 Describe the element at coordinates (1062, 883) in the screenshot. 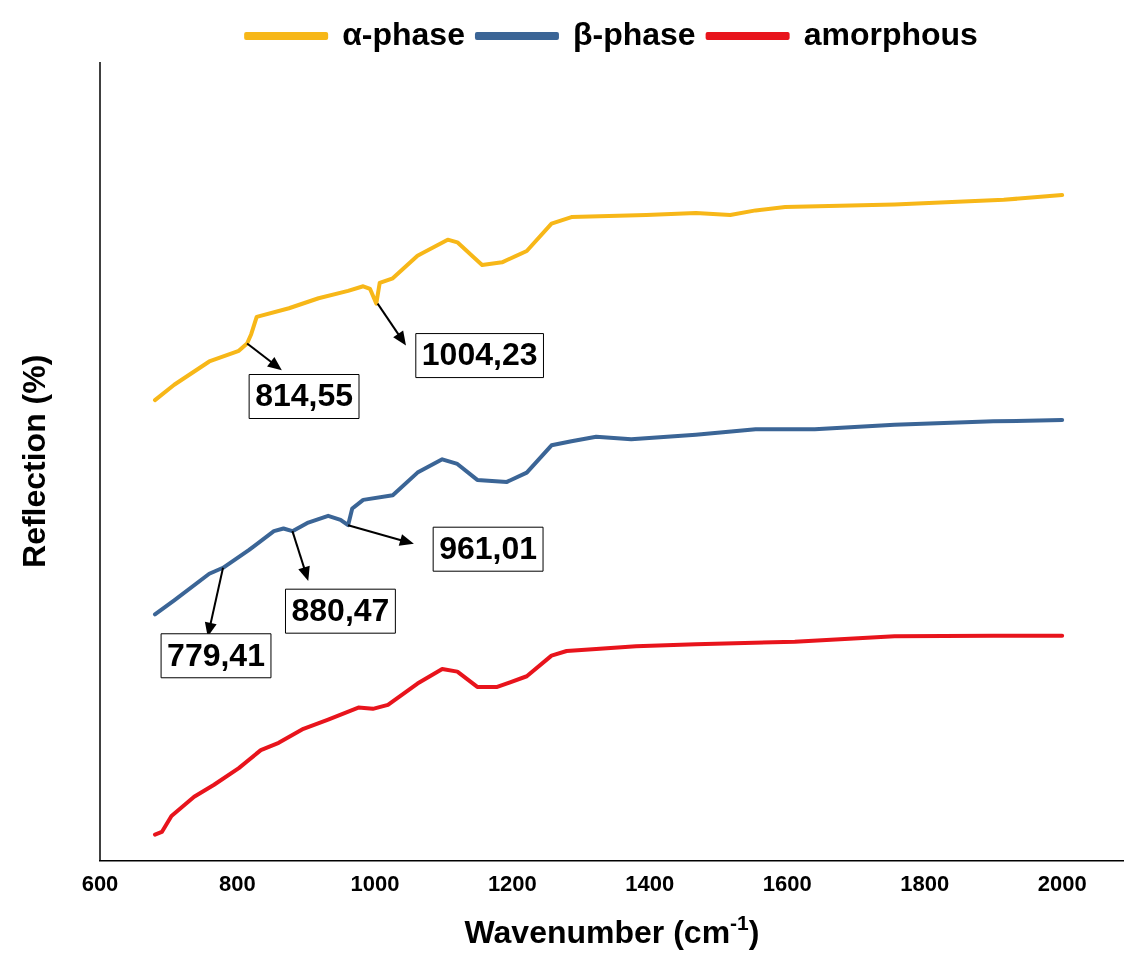

I see `x-tick-label: 2000` at that location.